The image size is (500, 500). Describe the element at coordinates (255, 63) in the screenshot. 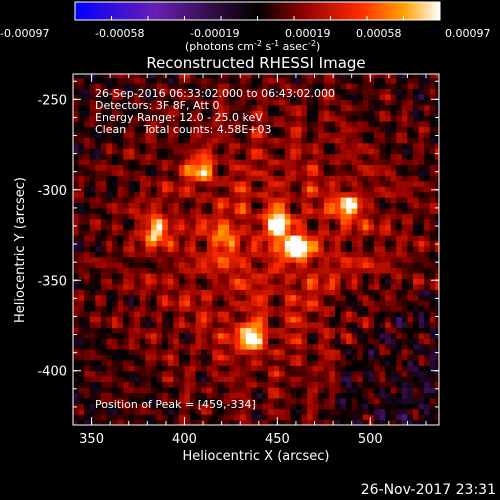

I see `chart-title: Reconstructed RHESSI Image` at that location.